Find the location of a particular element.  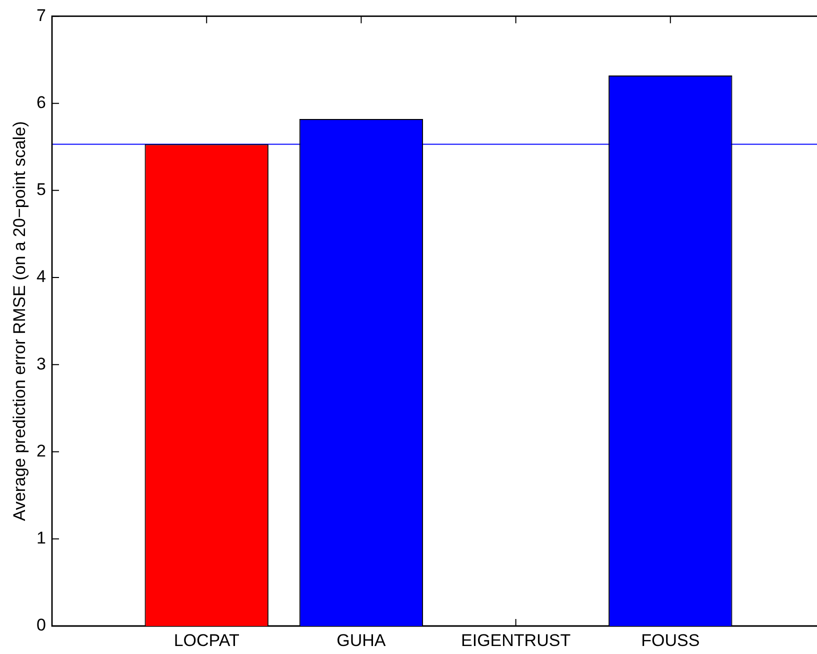

x-tick-label: FOUSS is located at coordinates (670, 640).